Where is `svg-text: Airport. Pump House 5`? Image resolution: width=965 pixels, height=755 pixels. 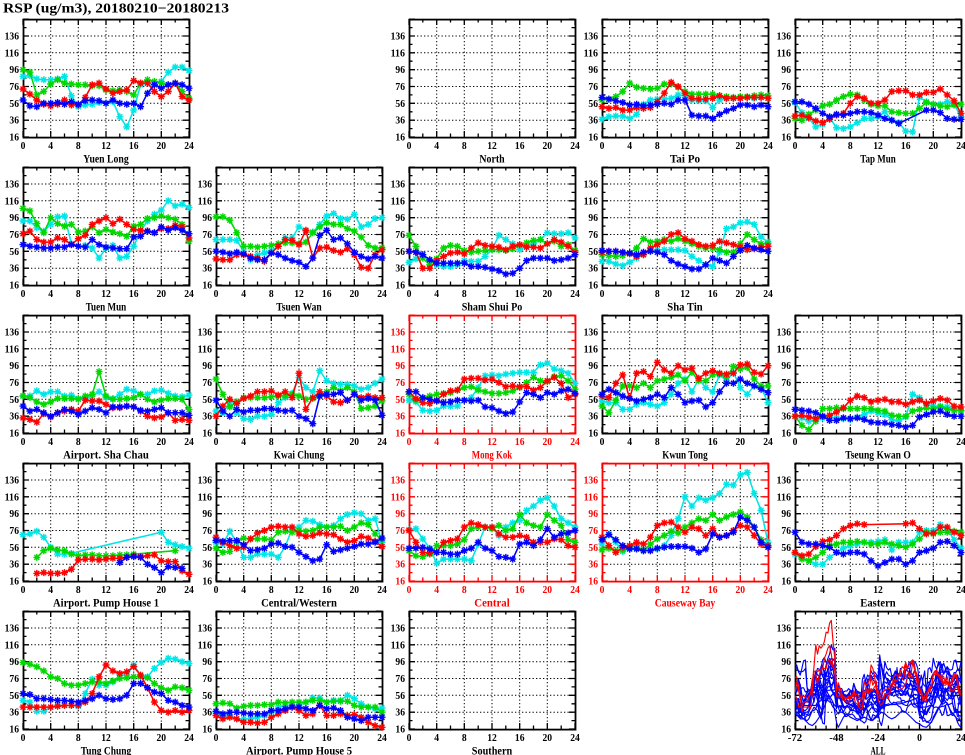 svg-text: Airport. Pump House 5 is located at coordinates (299, 750).